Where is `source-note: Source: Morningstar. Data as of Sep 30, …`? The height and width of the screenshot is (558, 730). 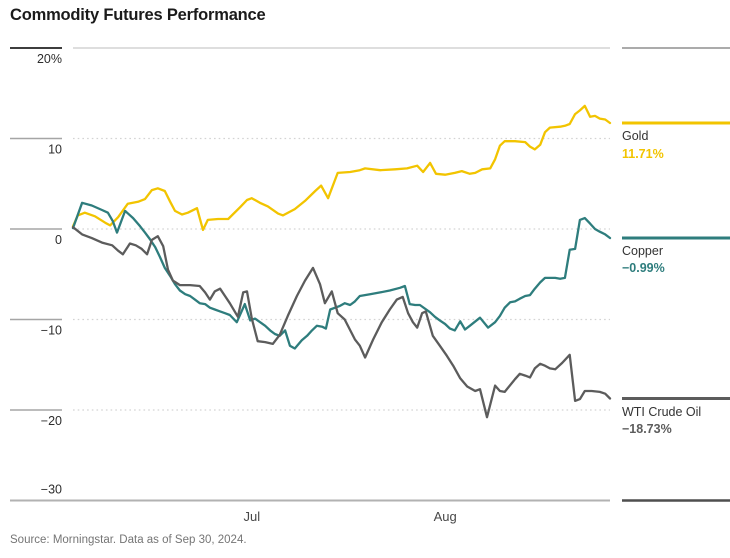
source-note: Source: Morningstar. Data as of Sep 30, … is located at coordinates (128, 540).